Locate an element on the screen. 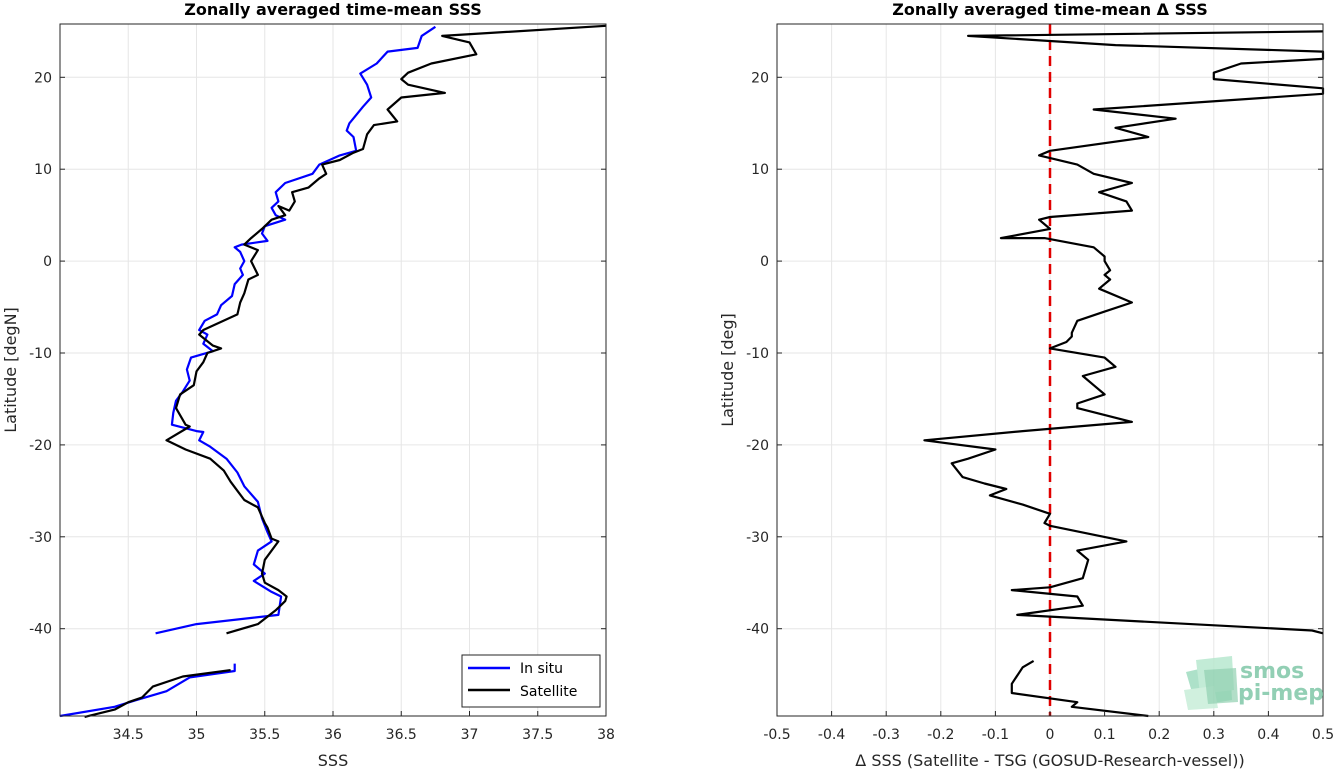 The height and width of the screenshot is (769, 1336). x-tick-label: -0.3 is located at coordinates (886, 735).